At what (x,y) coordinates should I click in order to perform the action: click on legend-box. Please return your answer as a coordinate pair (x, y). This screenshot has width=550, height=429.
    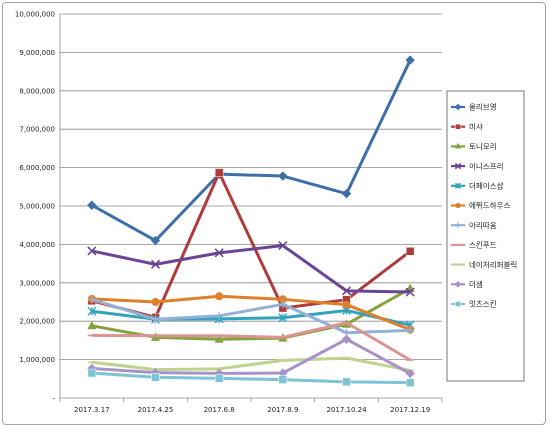
    Looking at the image, I should click on (485, 236).